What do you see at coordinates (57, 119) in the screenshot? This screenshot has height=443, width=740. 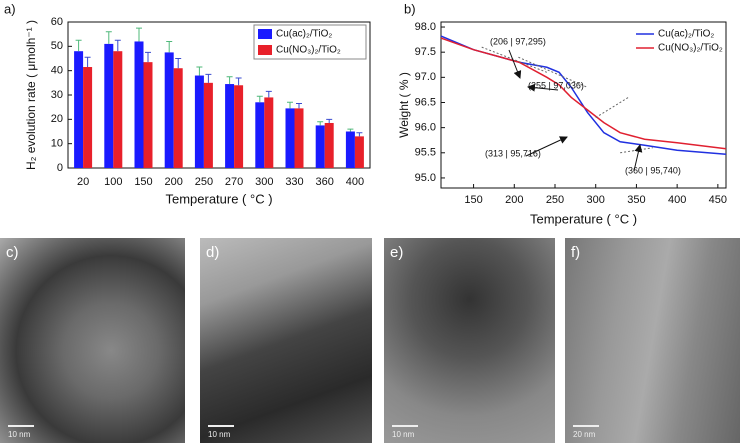 I see `y-tick-label: 20` at bounding box center [57, 119].